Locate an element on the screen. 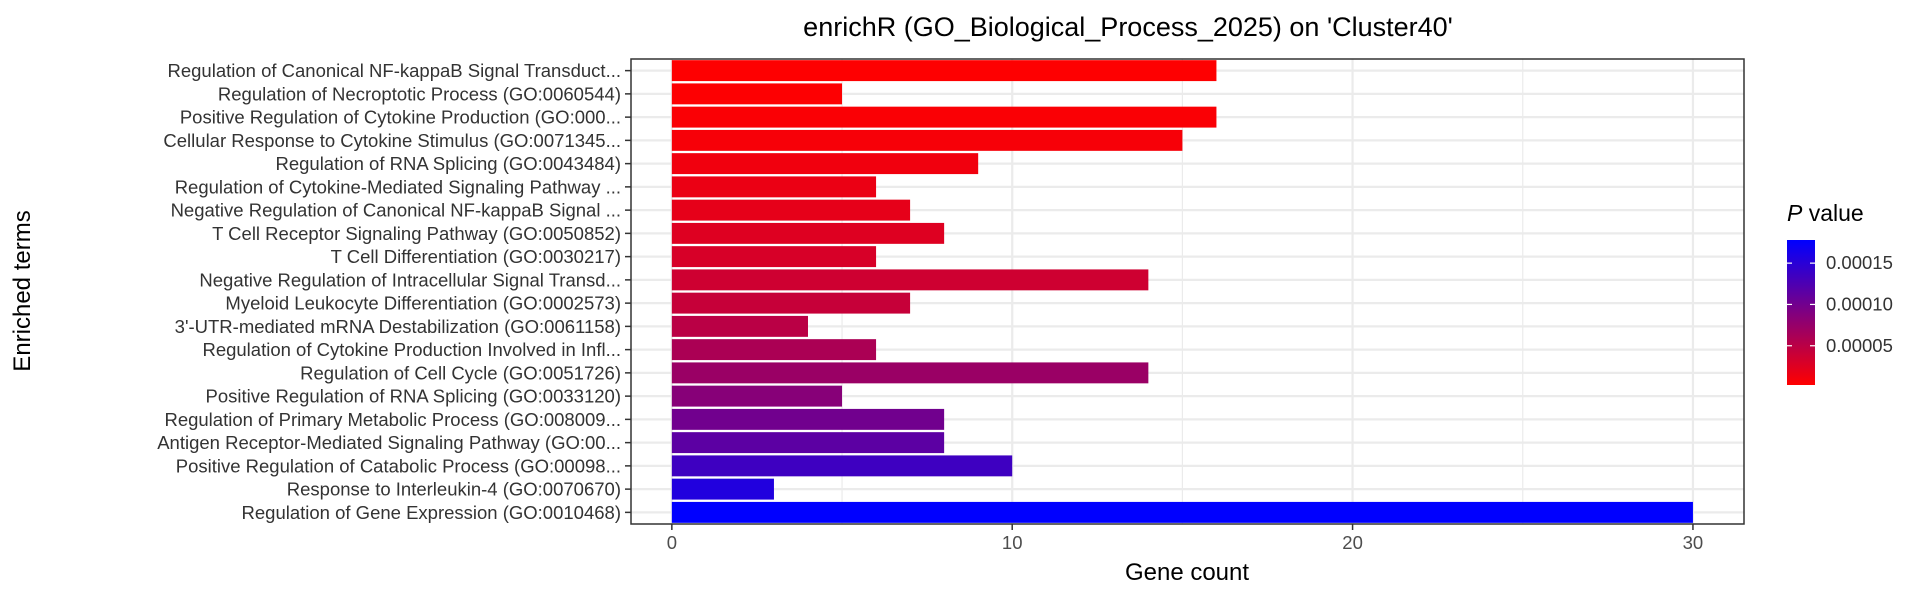 The image size is (1920, 600). legend-colorbar is located at coordinates (1801, 312).